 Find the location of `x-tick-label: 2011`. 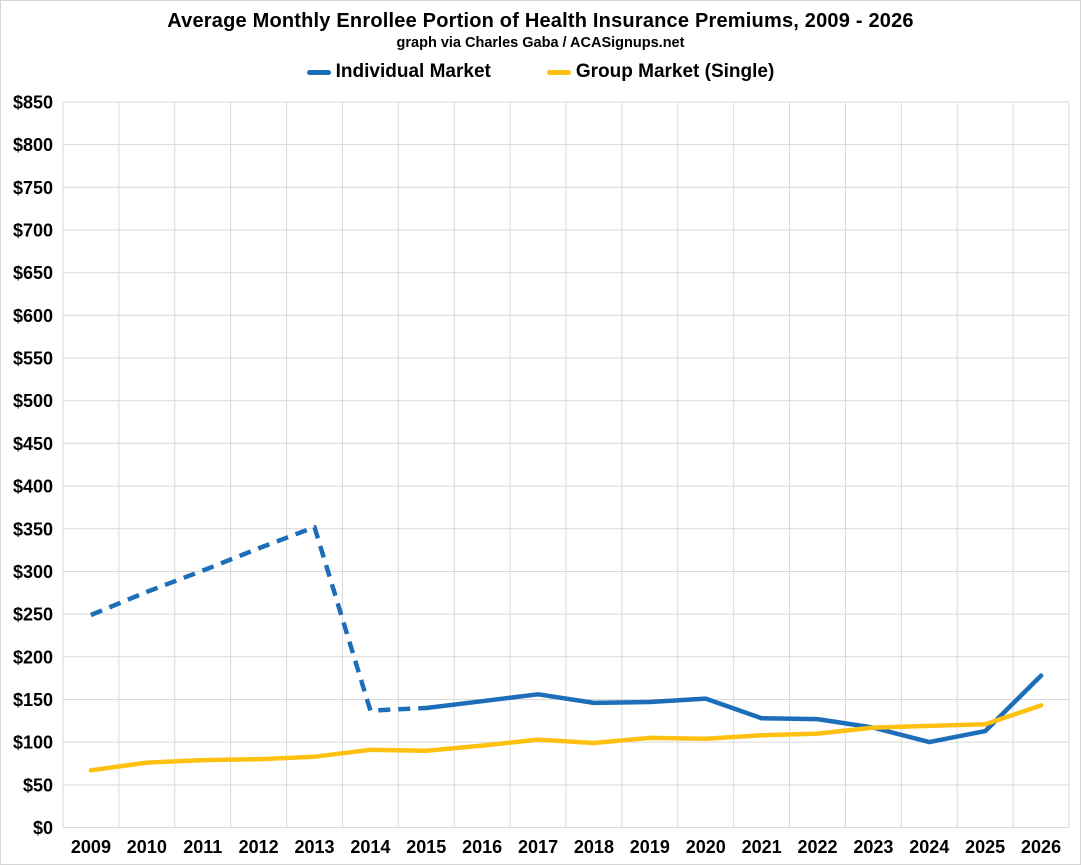

x-tick-label: 2011 is located at coordinates (202, 847).